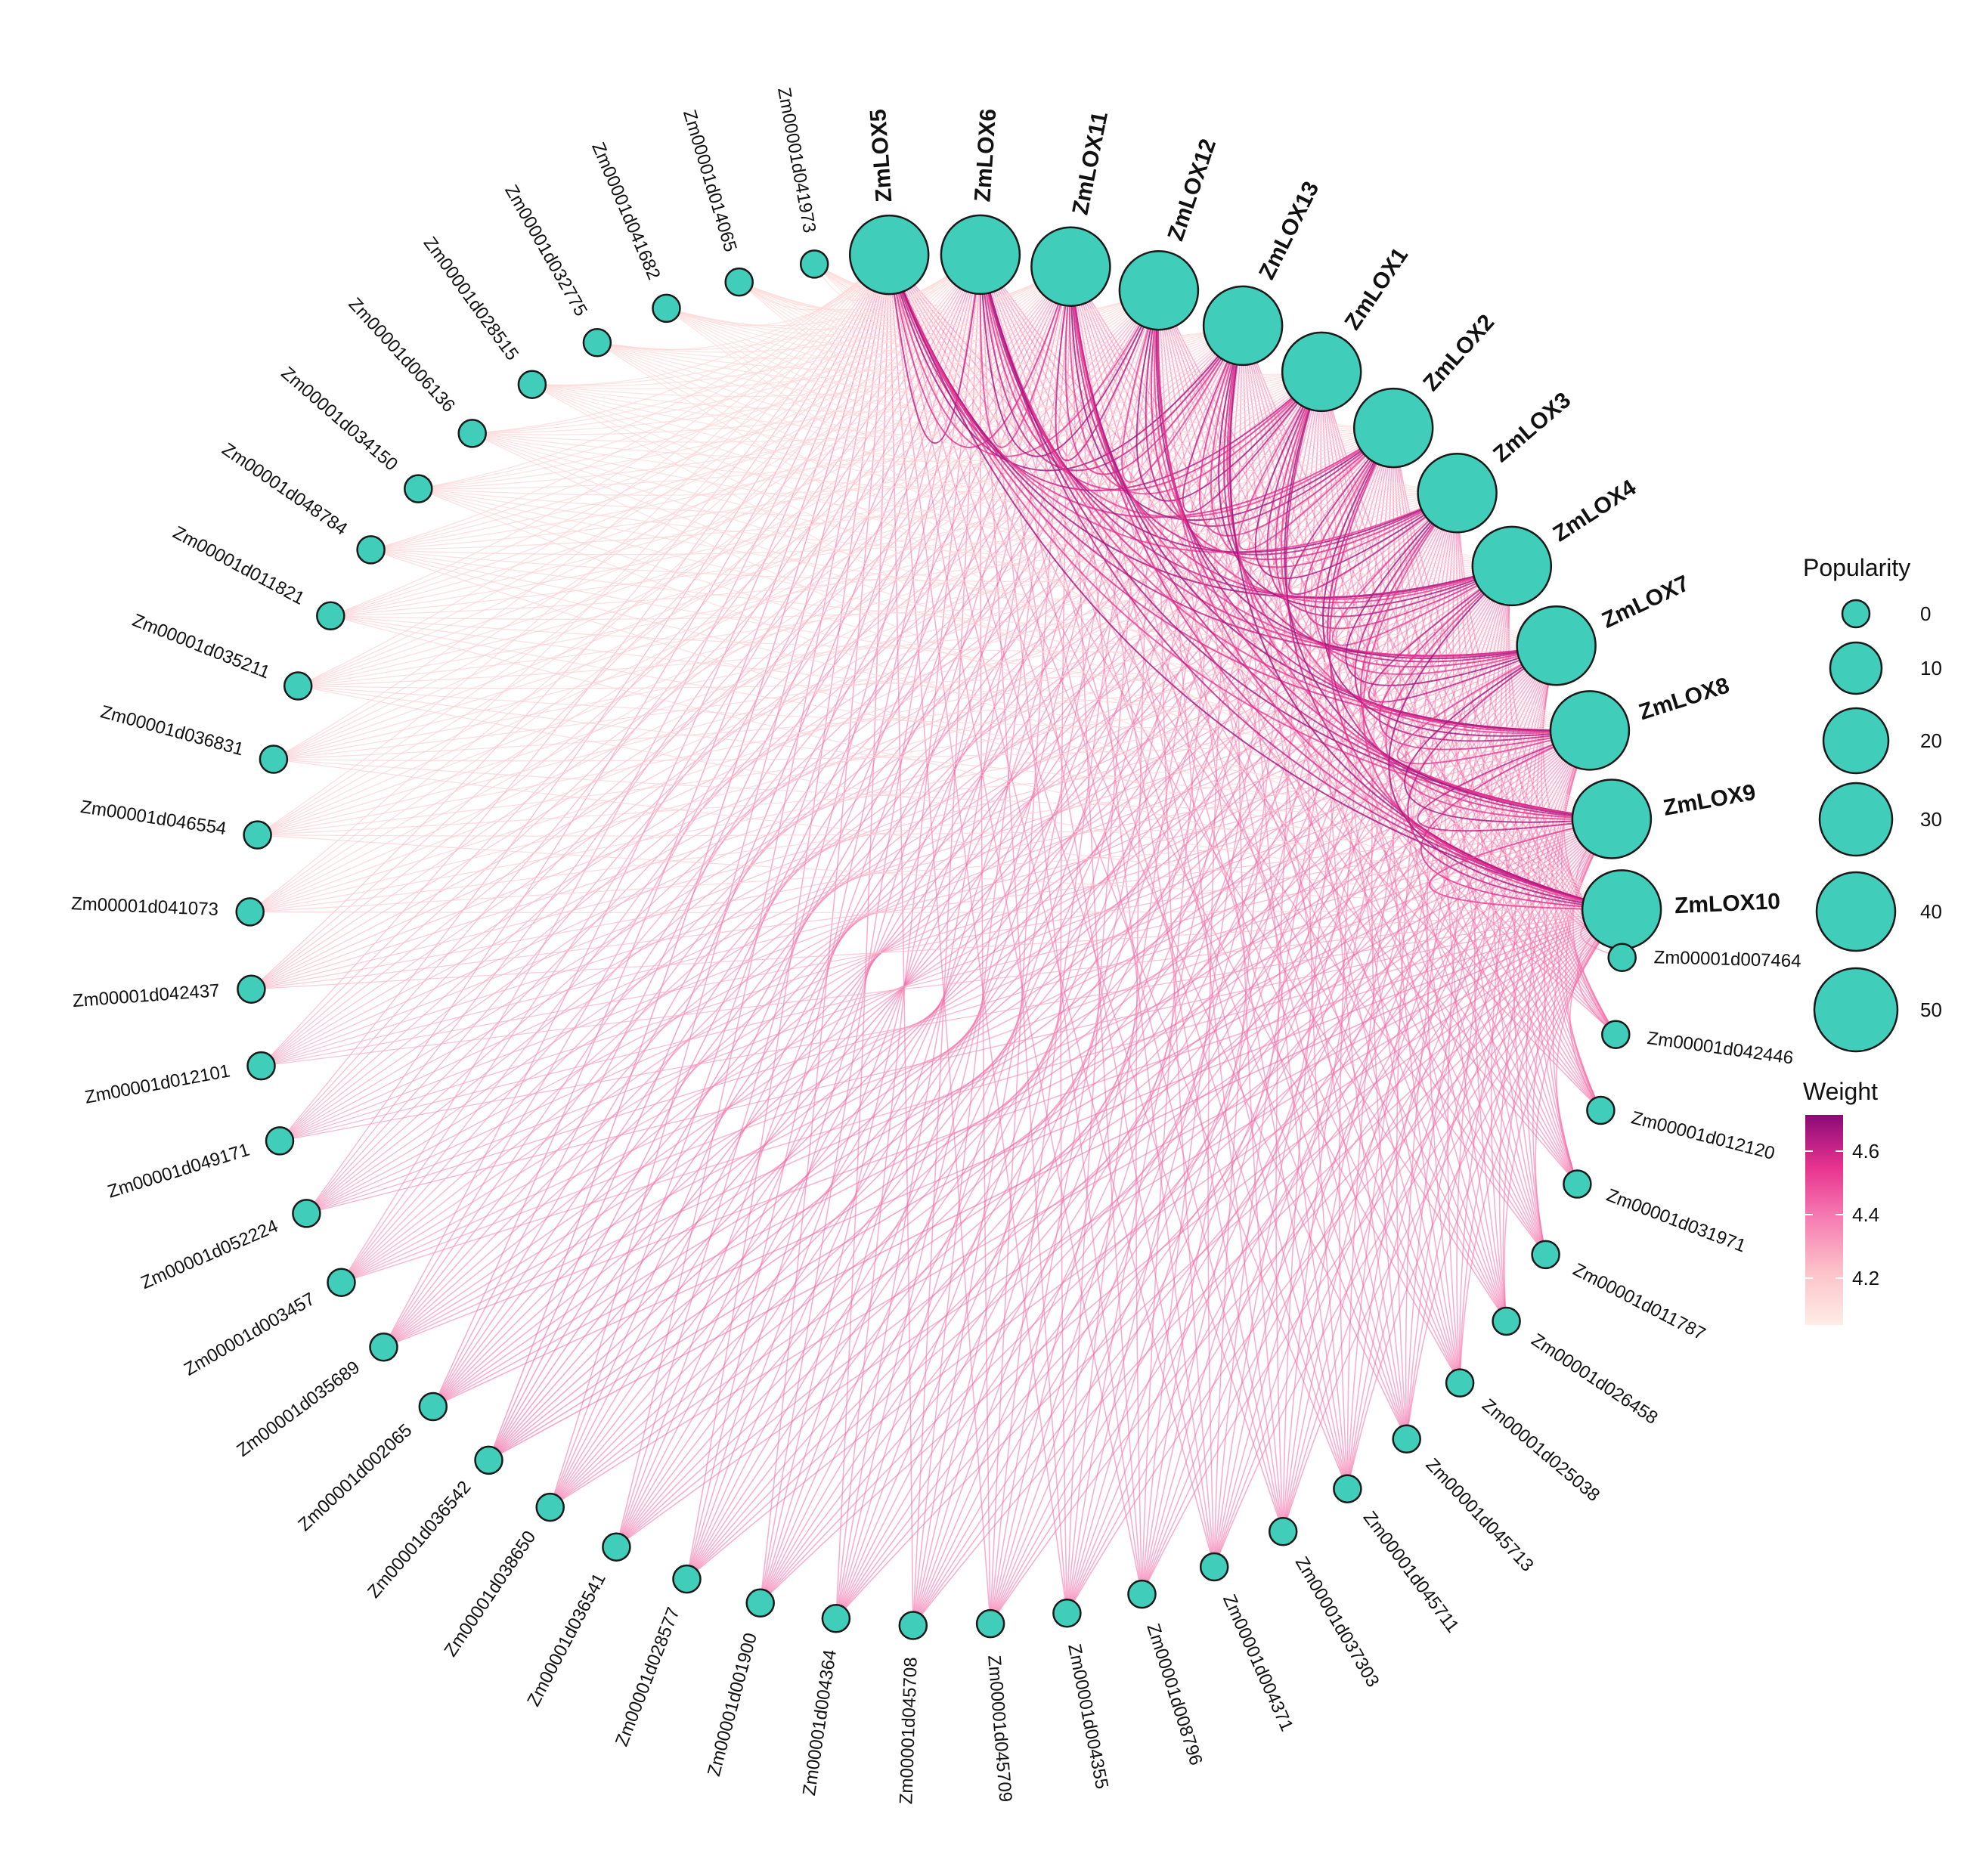 This screenshot has height=1876, width=1961. Describe the element at coordinates (908, 1731) in the screenshot. I see `gene-node-label: Zm00001d045708` at that location.